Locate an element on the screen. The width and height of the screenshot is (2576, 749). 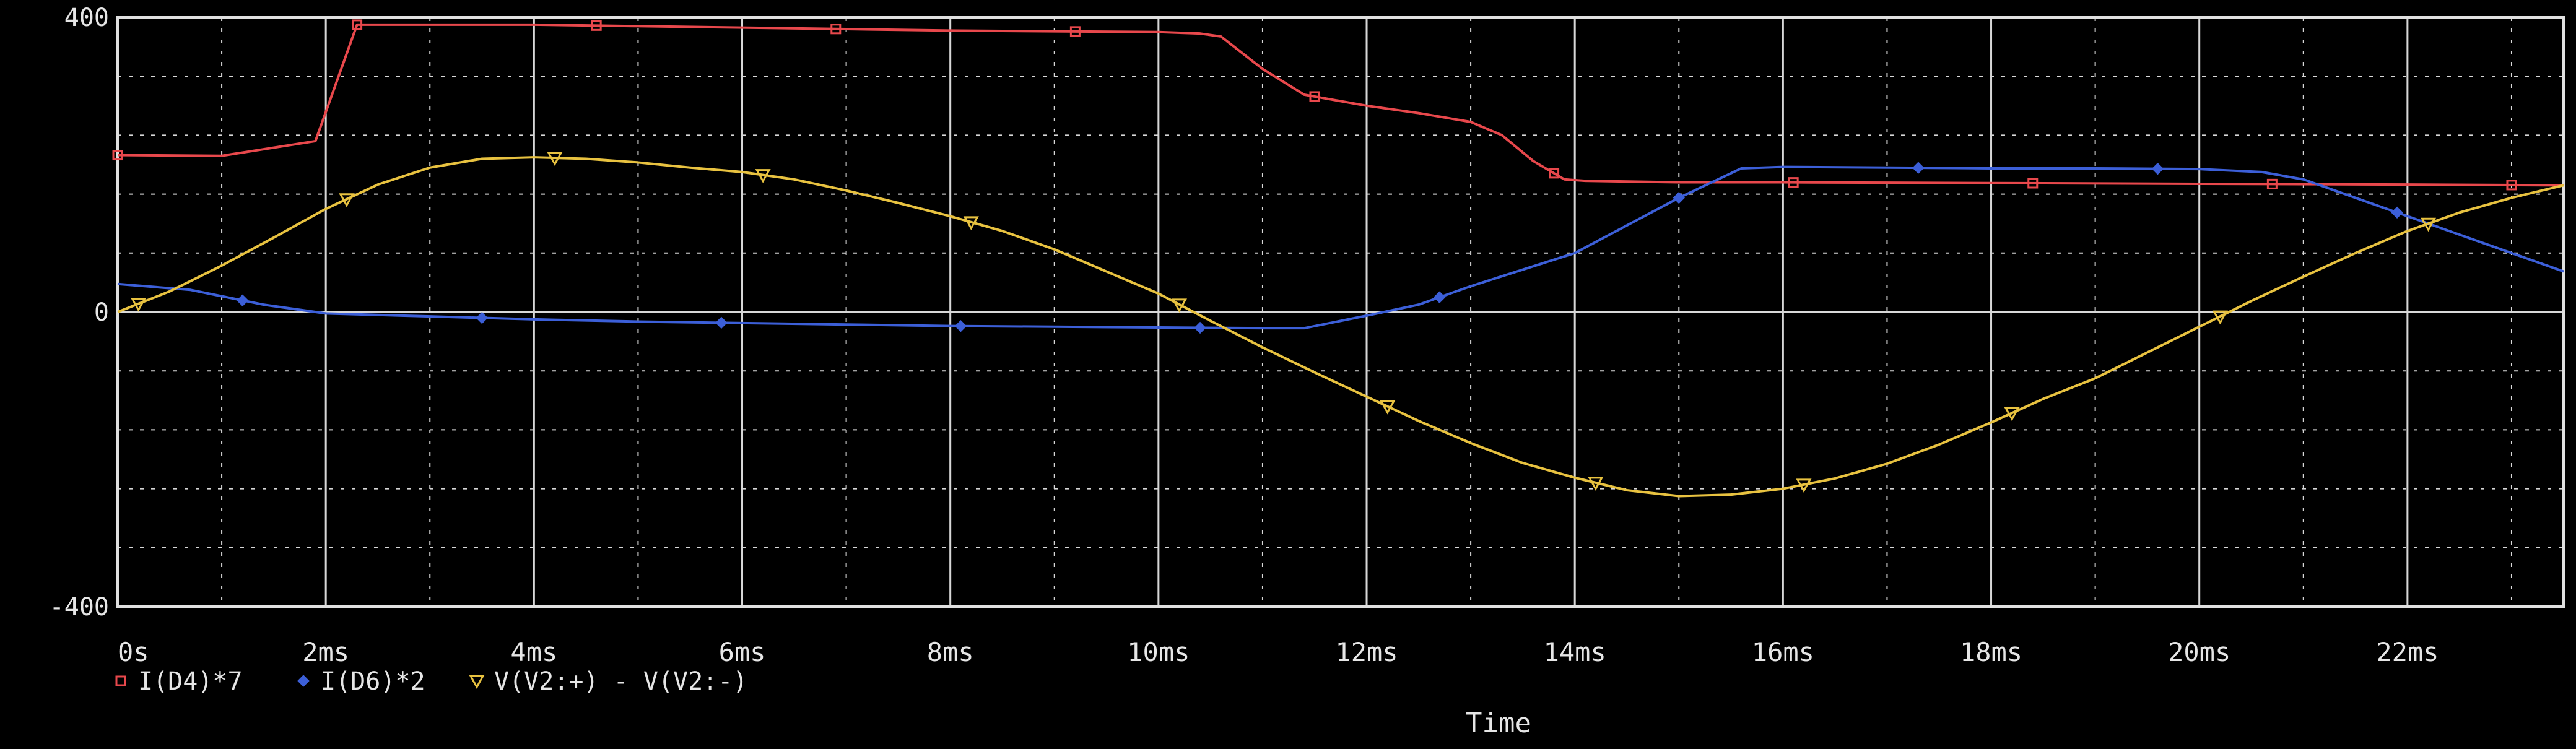
x-tick-label: 6ms is located at coordinates (742, 652).